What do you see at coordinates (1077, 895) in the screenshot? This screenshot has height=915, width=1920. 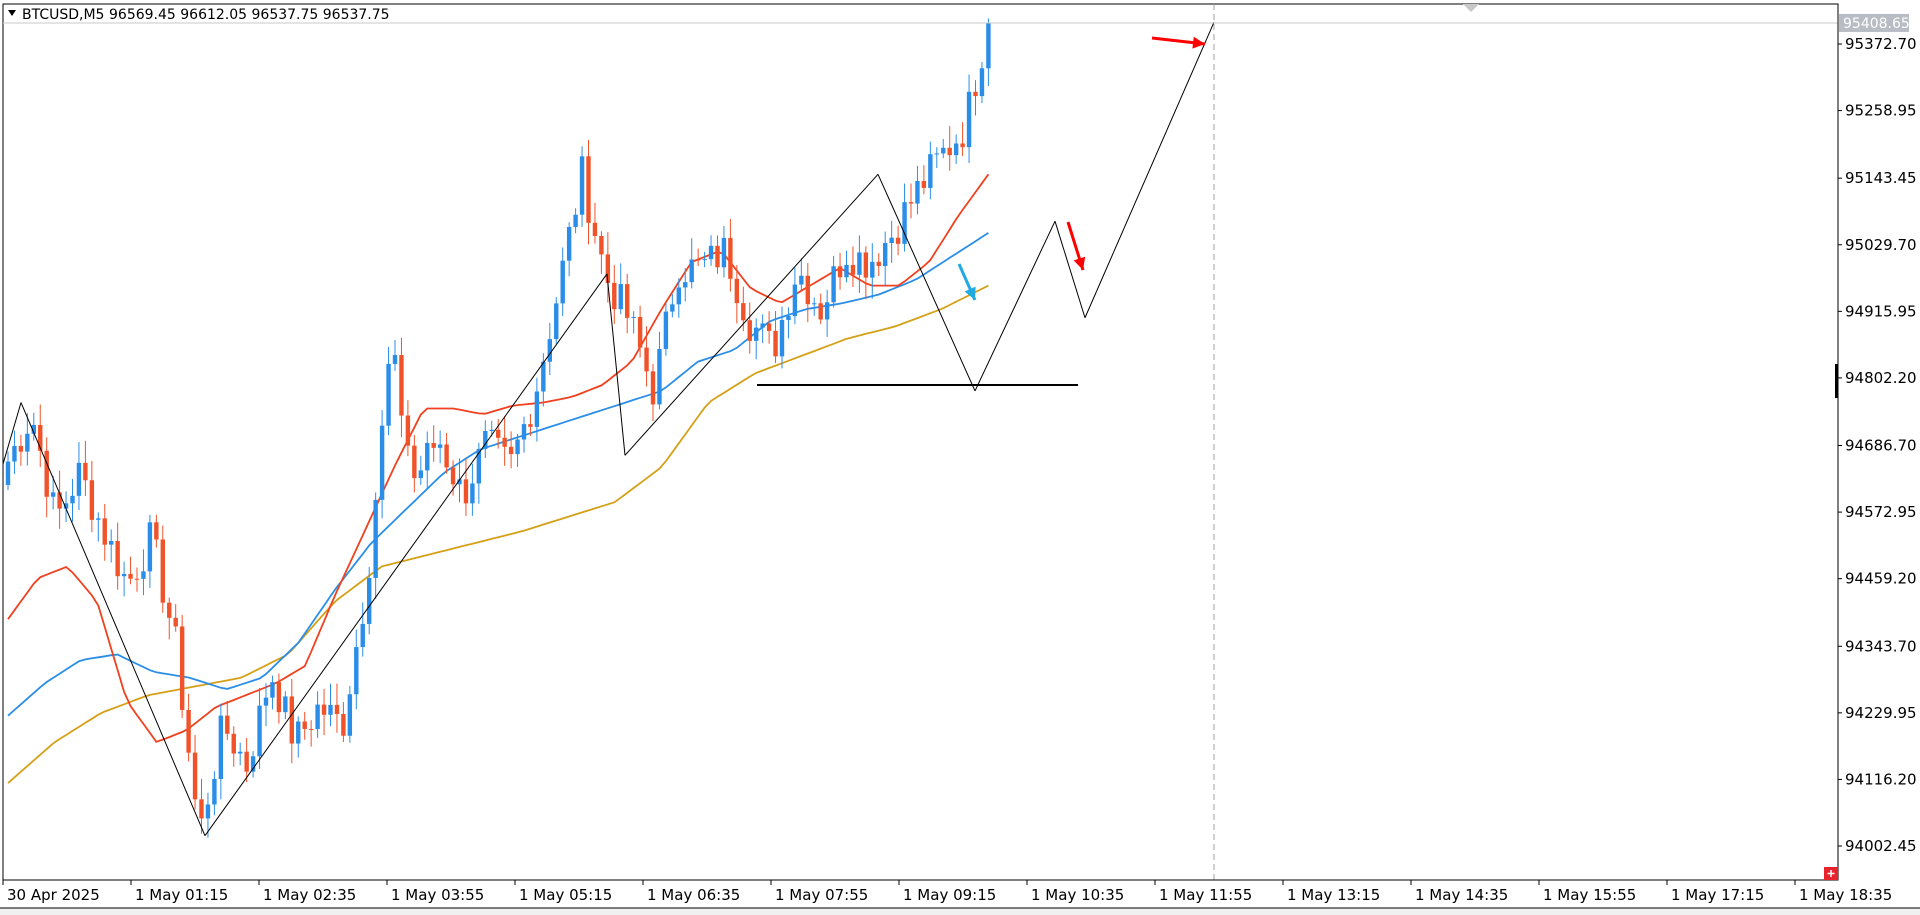 I see `x-tick-label: 1 May 10:35` at bounding box center [1077, 895].